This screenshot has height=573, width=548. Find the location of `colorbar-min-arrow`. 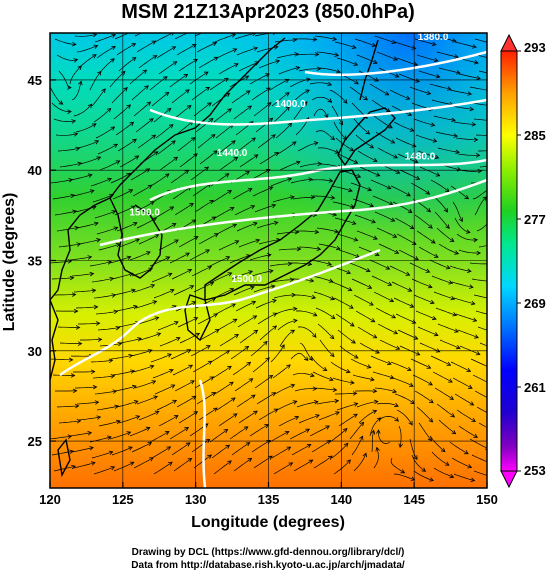

colorbar-min-arrow is located at coordinates (509, 479).